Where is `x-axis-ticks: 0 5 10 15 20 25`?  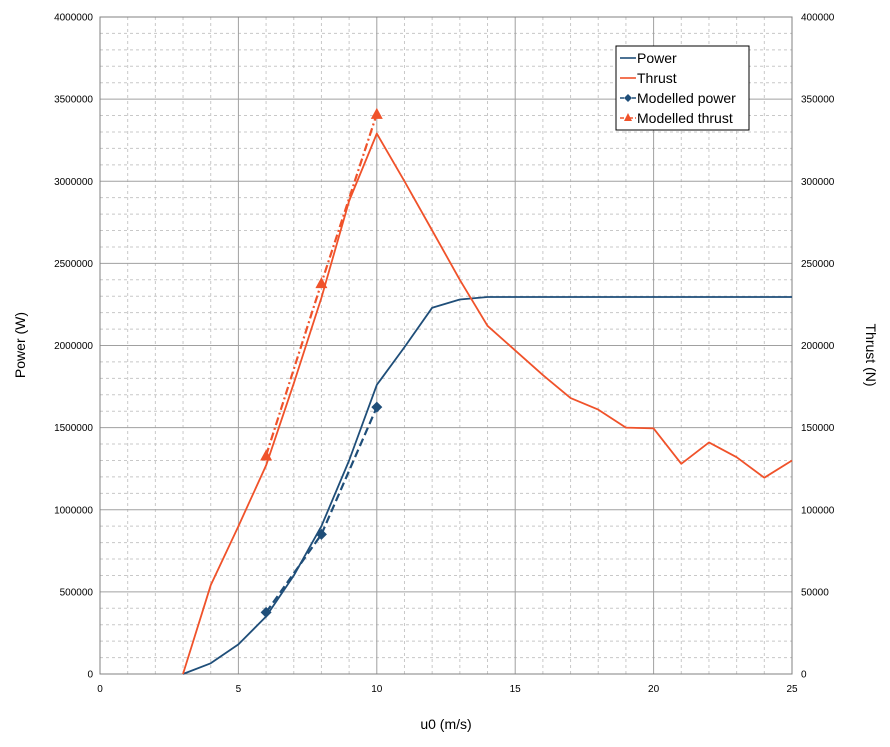
x-axis-ticks: 0 5 10 15 20 25 is located at coordinates (447, 689).